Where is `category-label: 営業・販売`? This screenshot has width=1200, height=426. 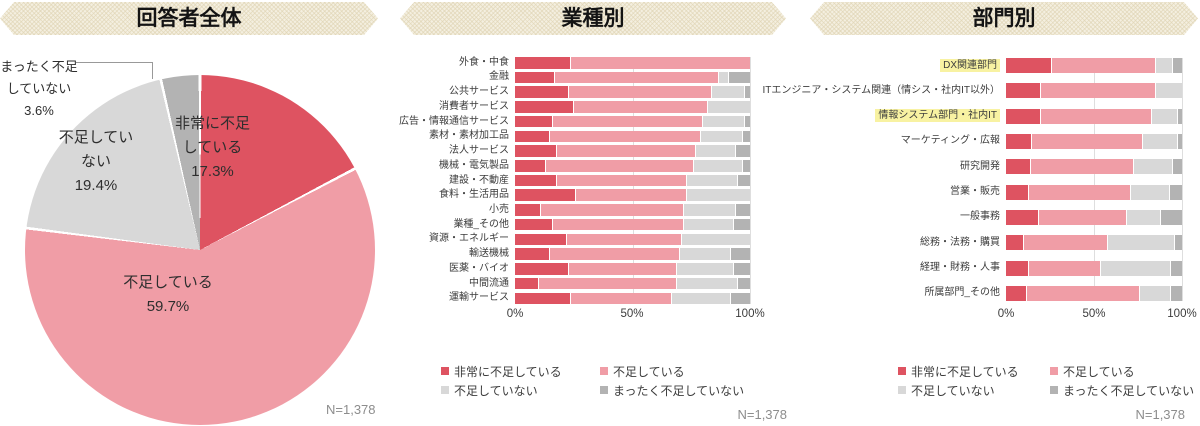
category-label: 営業・販売 is located at coordinates (975, 192).